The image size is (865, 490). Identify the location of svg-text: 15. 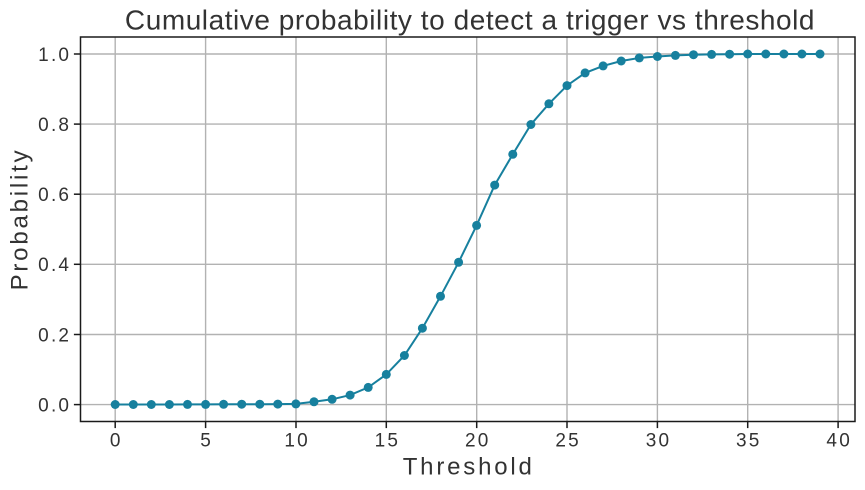
(388, 440).